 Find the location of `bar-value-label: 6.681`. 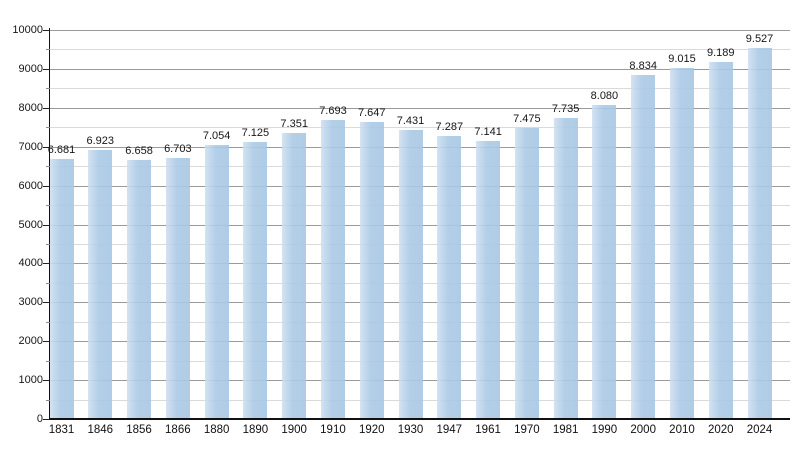

bar-value-label: 6.681 is located at coordinates (61, 150).